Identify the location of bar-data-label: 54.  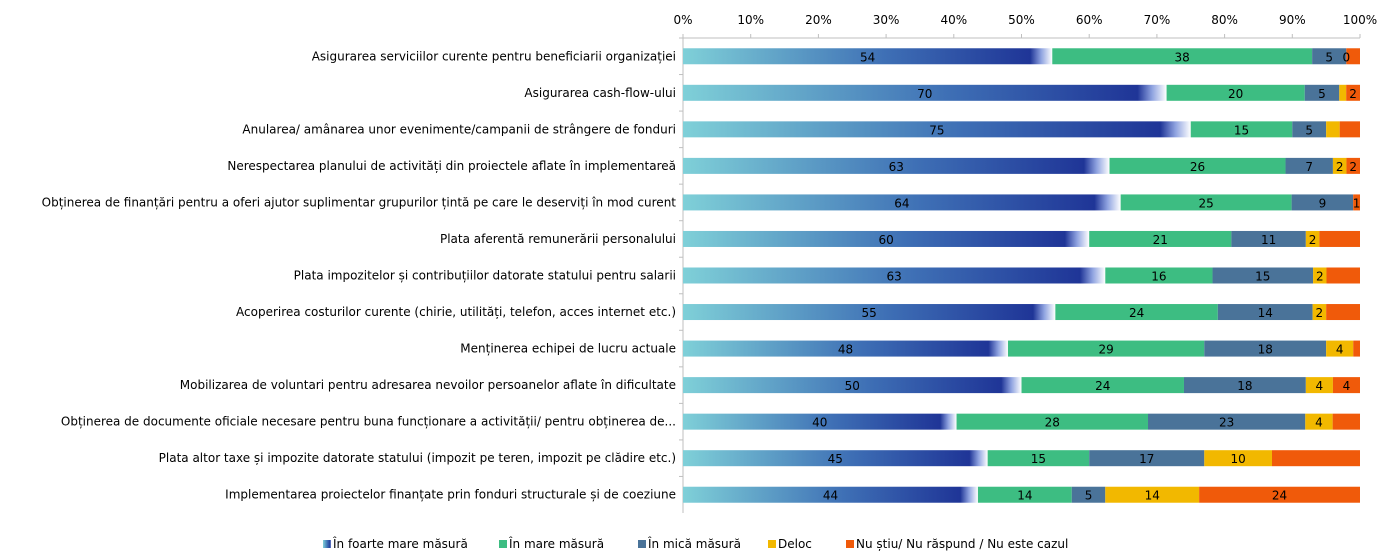
(867, 57).